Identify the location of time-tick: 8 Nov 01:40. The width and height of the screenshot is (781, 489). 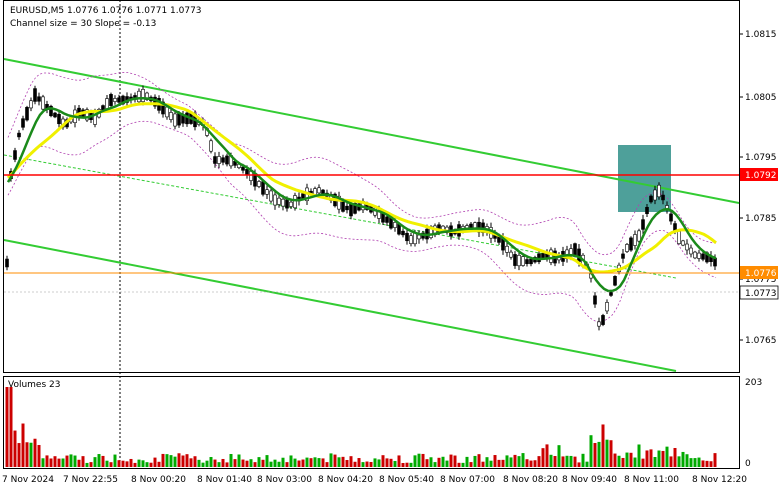
(224, 480).